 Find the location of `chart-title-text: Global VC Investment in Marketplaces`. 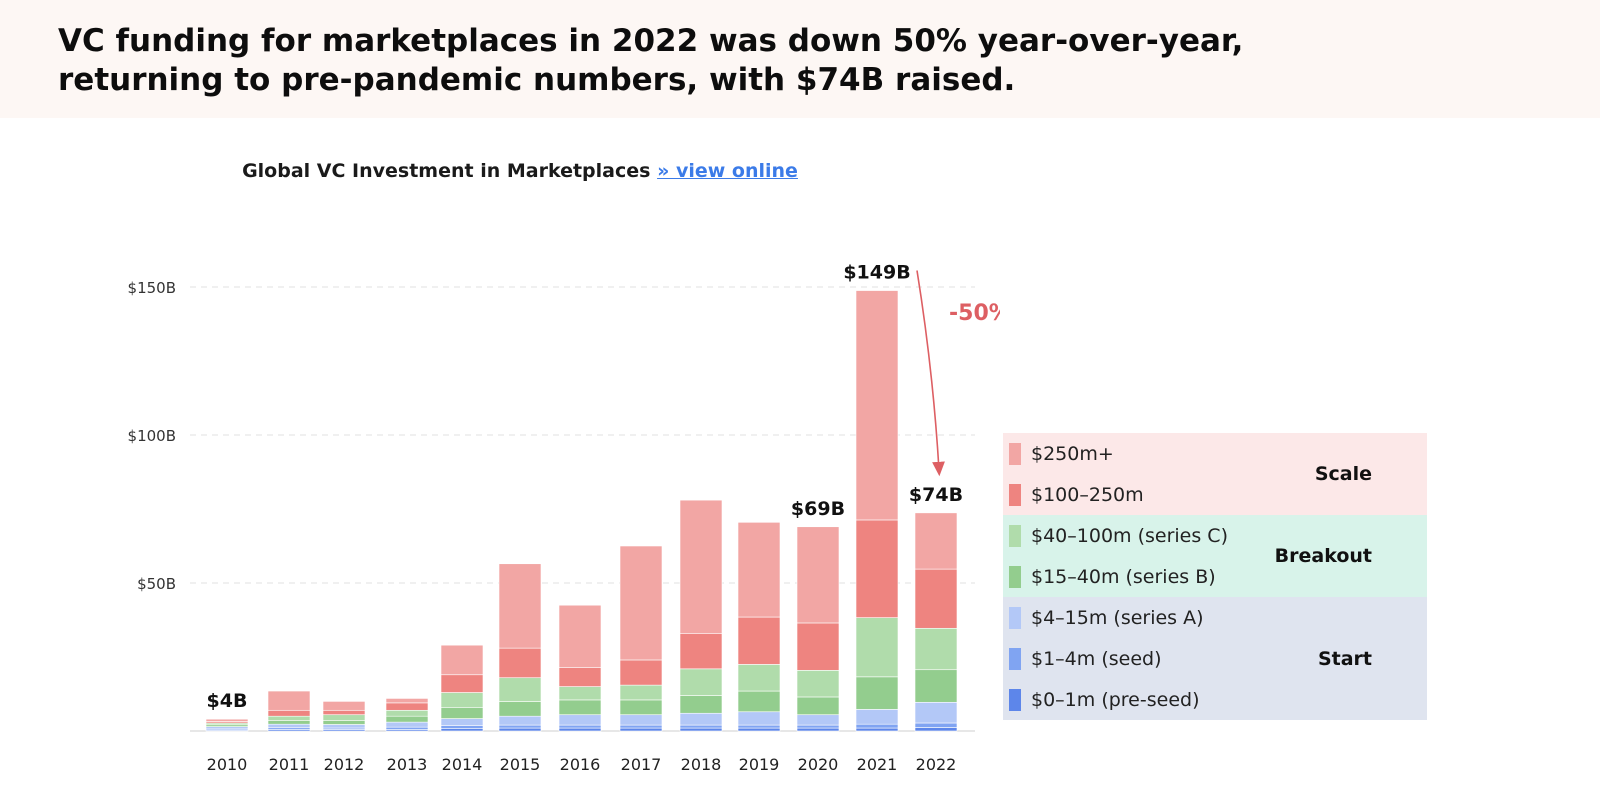

chart-title-text: Global VC Investment in Marketplaces is located at coordinates (446, 171).